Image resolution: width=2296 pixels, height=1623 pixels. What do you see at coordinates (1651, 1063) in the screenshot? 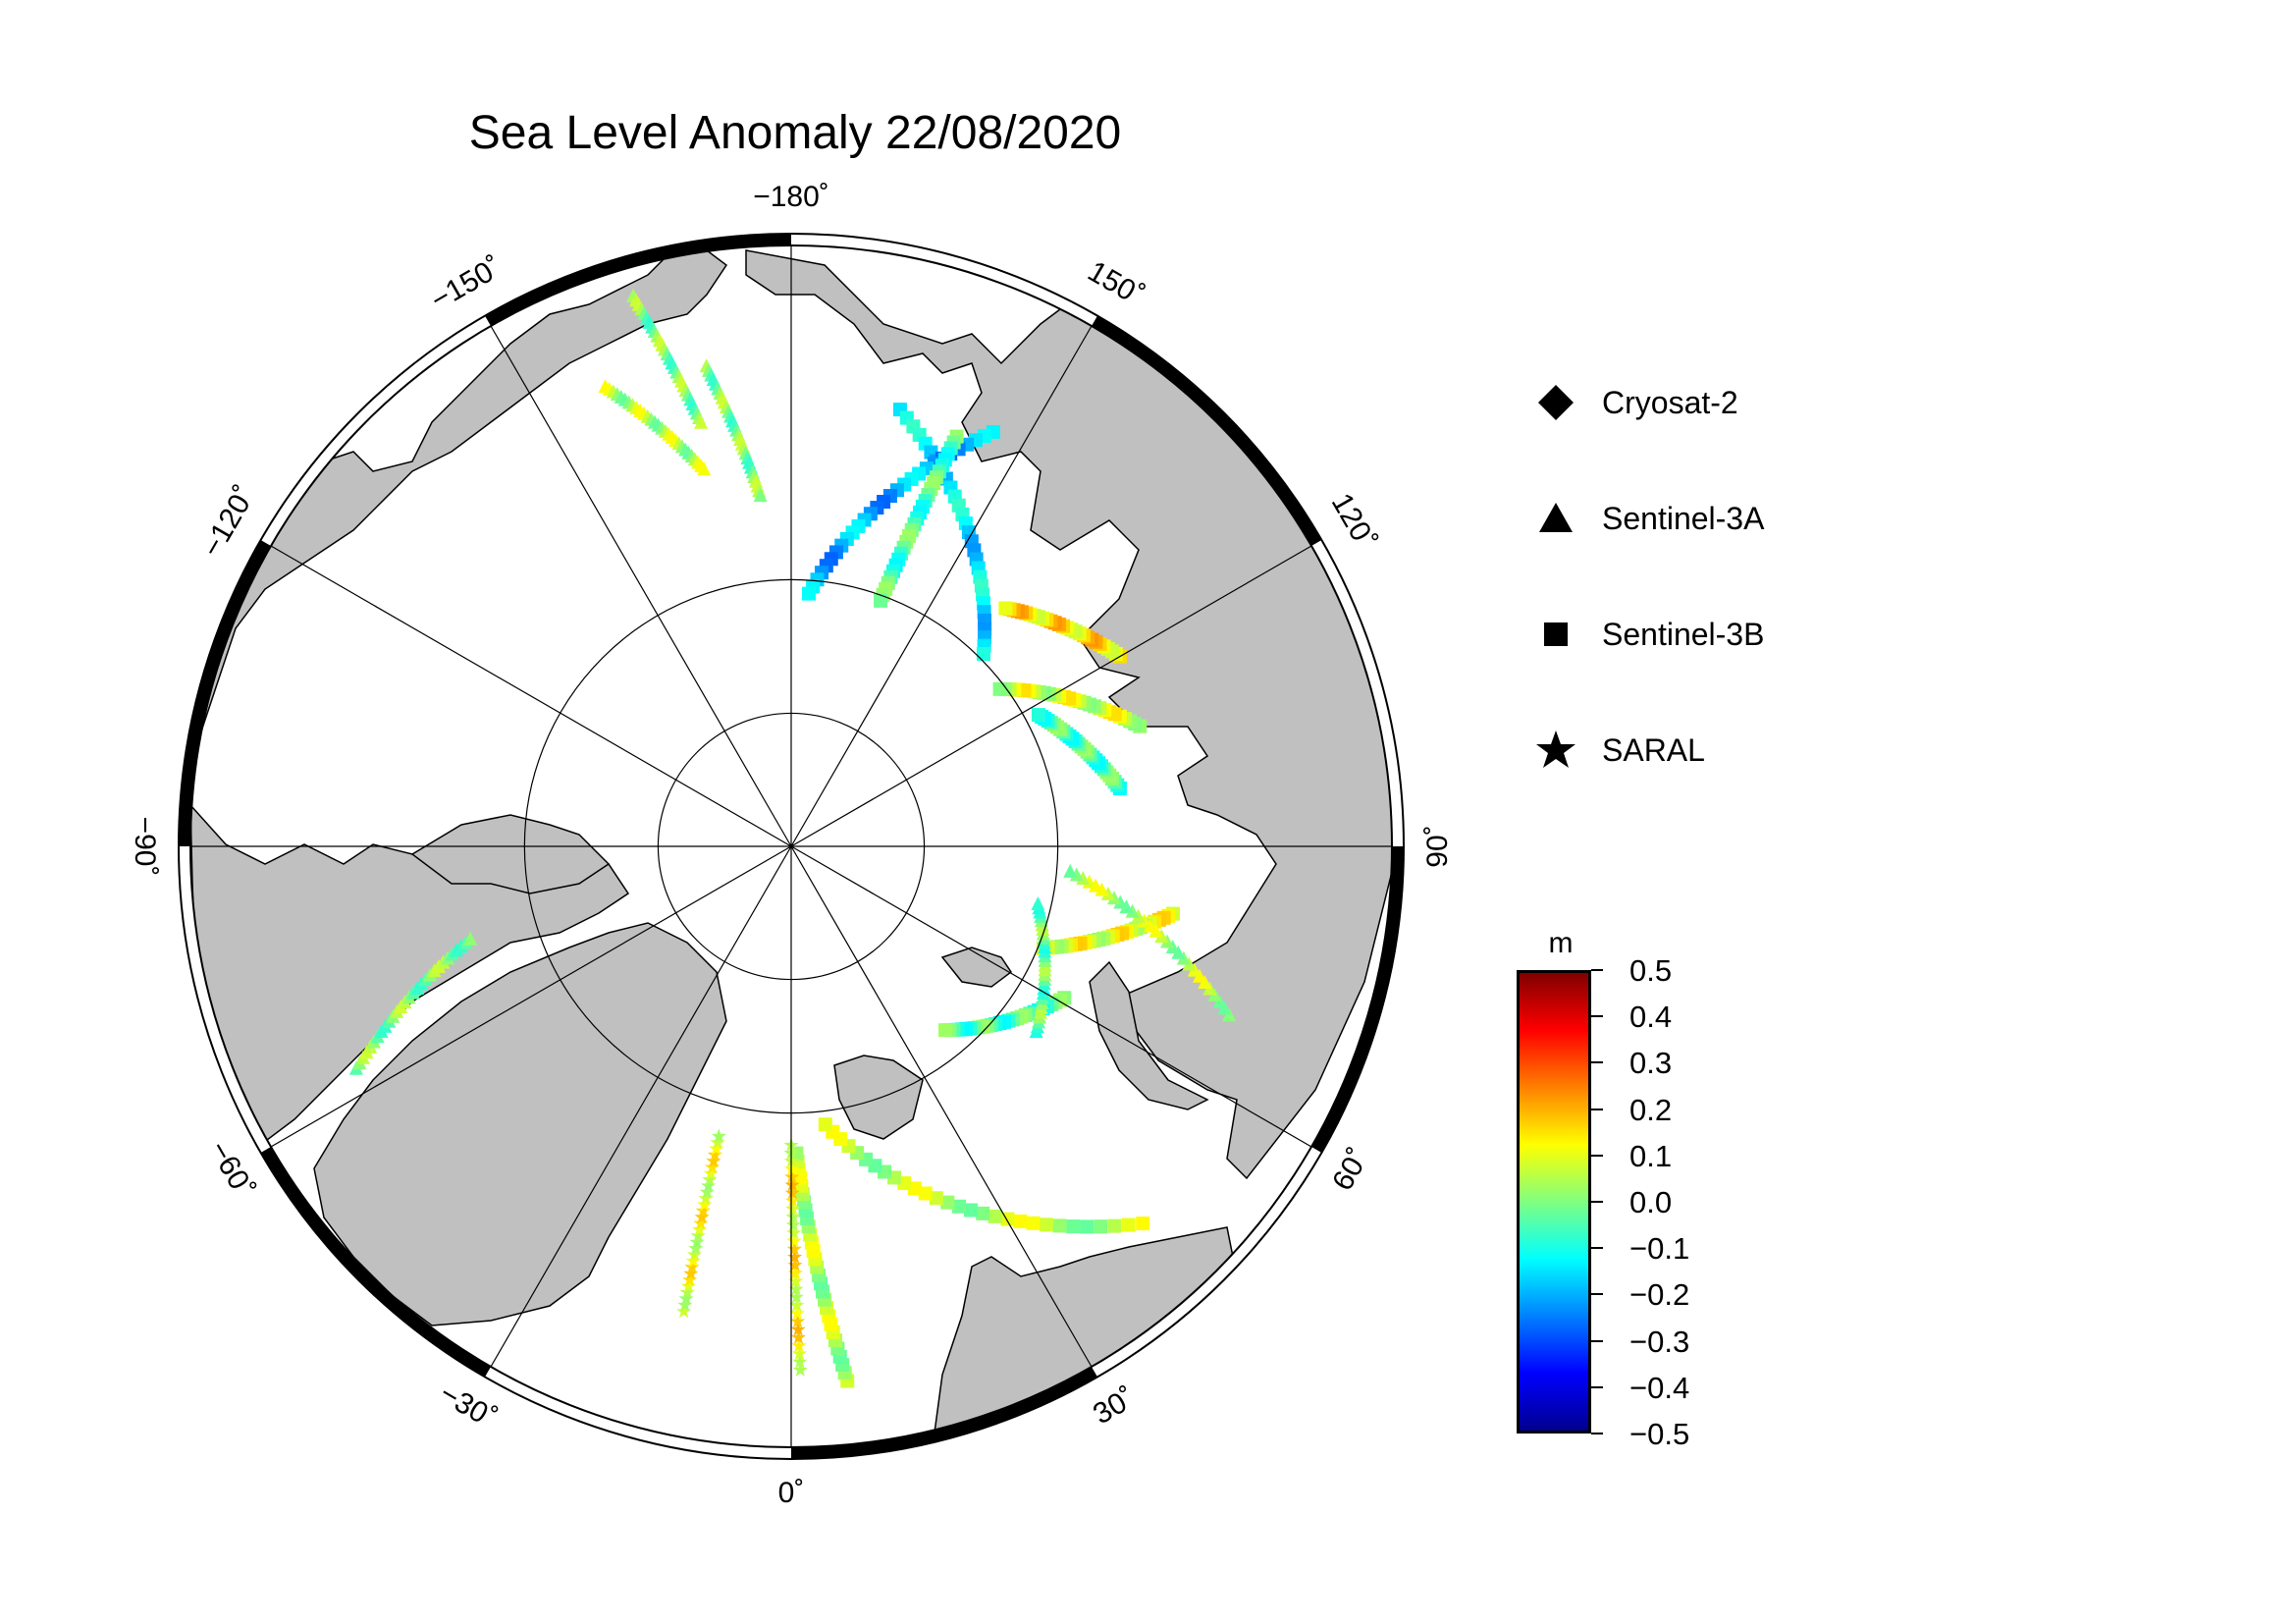
I see `colorbar-tick-label: 0.3` at bounding box center [1651, 1063].